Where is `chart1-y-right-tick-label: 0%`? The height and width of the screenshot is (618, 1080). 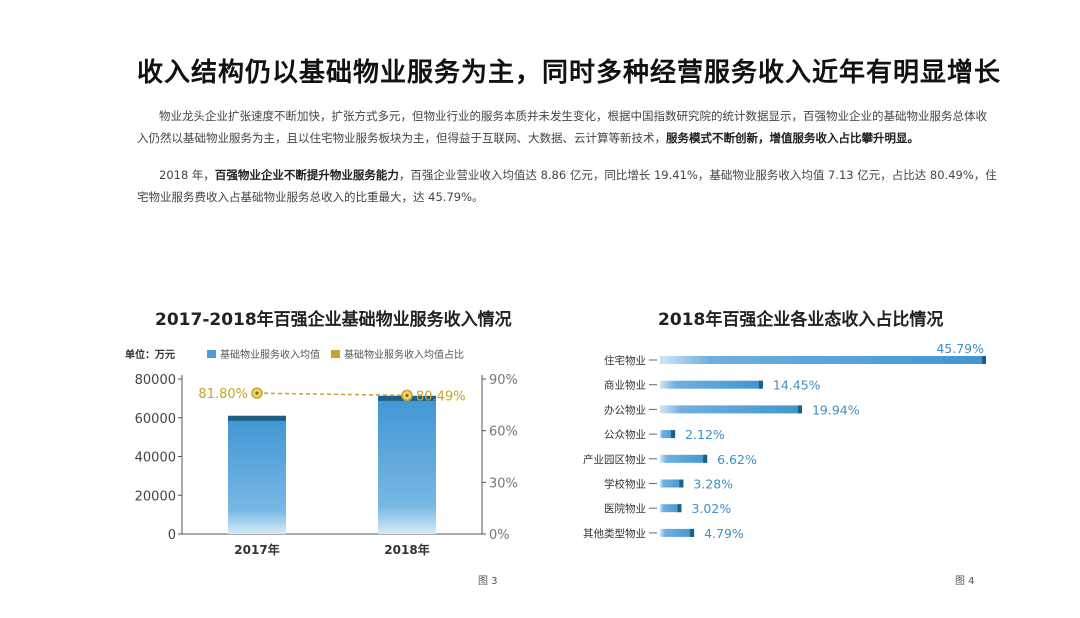
chart1-y-right-tick-label: 0% is located at coordinates (499, 535).